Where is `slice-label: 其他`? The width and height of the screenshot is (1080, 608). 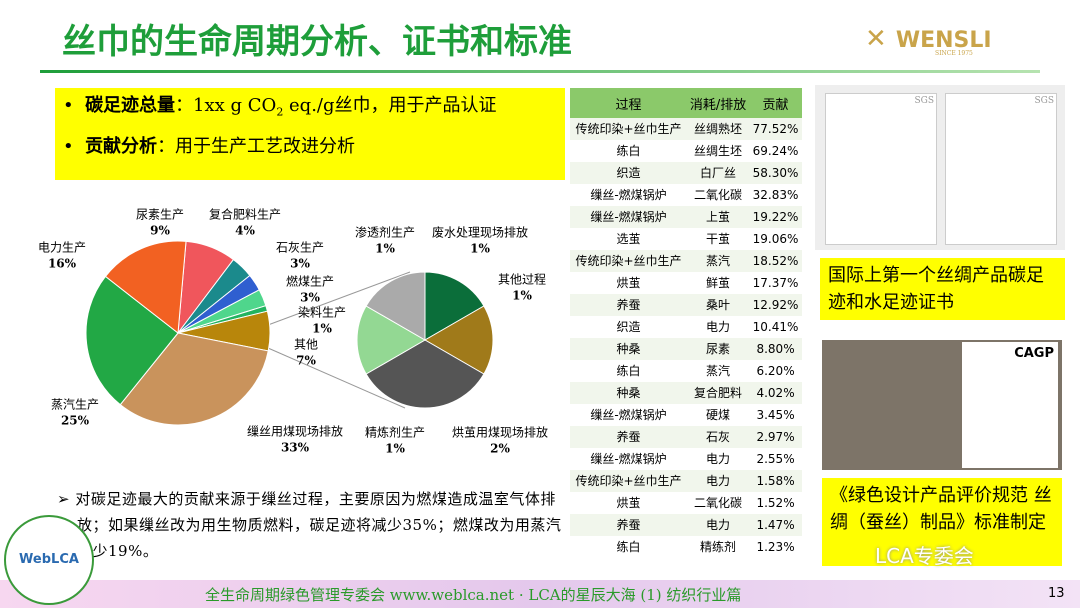 slice-label: 其他 is located at coordinates (306, 345).